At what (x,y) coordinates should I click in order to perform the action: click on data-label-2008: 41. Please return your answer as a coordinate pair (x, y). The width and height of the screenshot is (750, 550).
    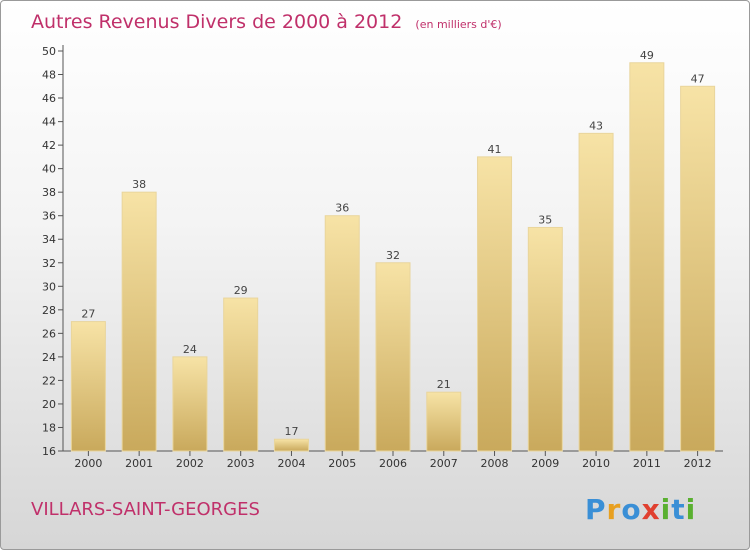
    Looking at the image, I should click on (495, 149).